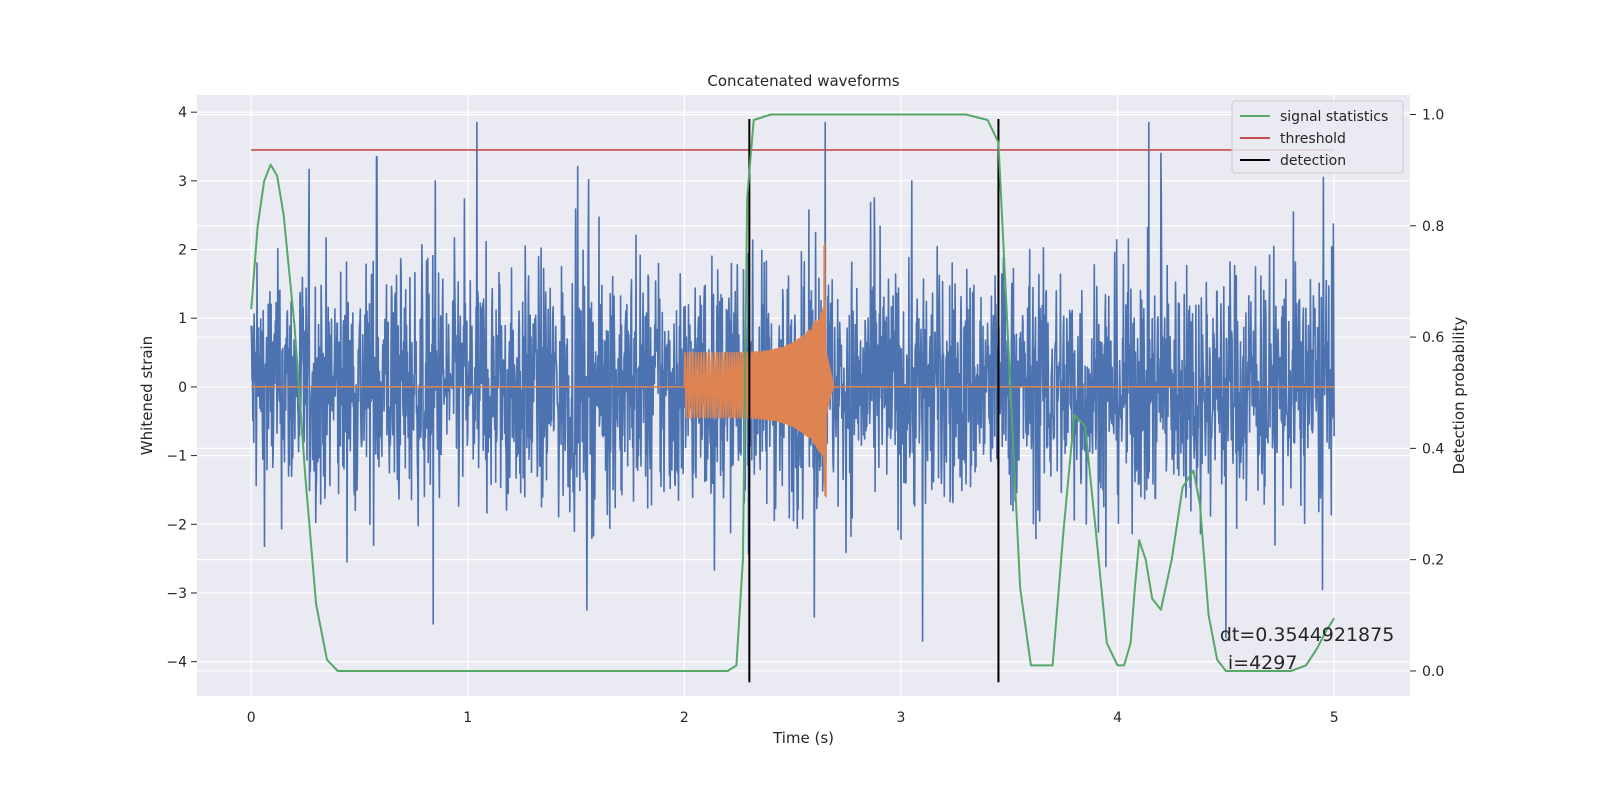 The width and height of the screenshot is (1600, 800). I want to click on y-tick-label: 0, so click(182, 388).